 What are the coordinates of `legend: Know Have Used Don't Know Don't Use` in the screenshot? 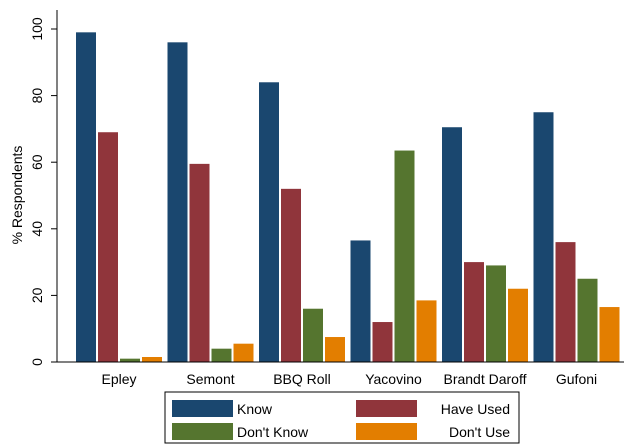 It's located at (342, 417).